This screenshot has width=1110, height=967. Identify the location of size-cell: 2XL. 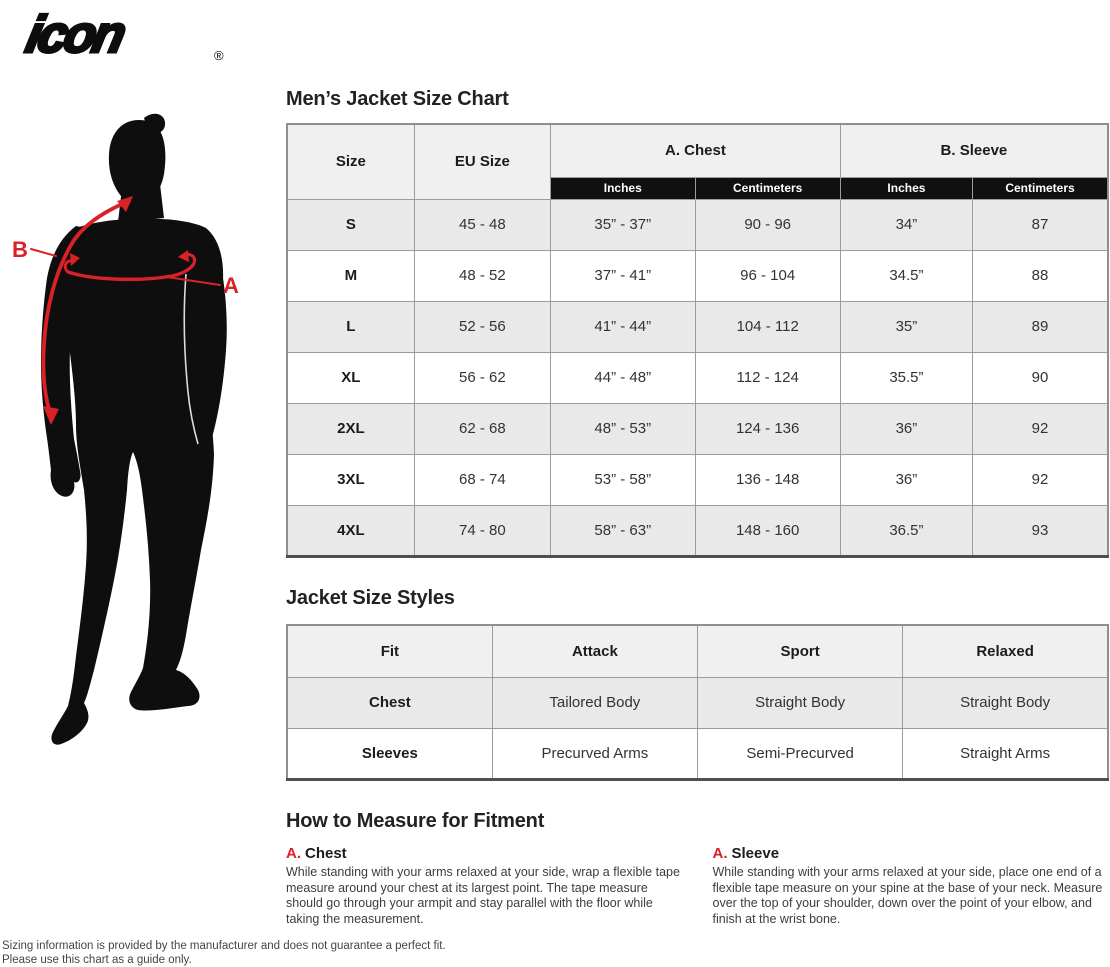
(350, 428).